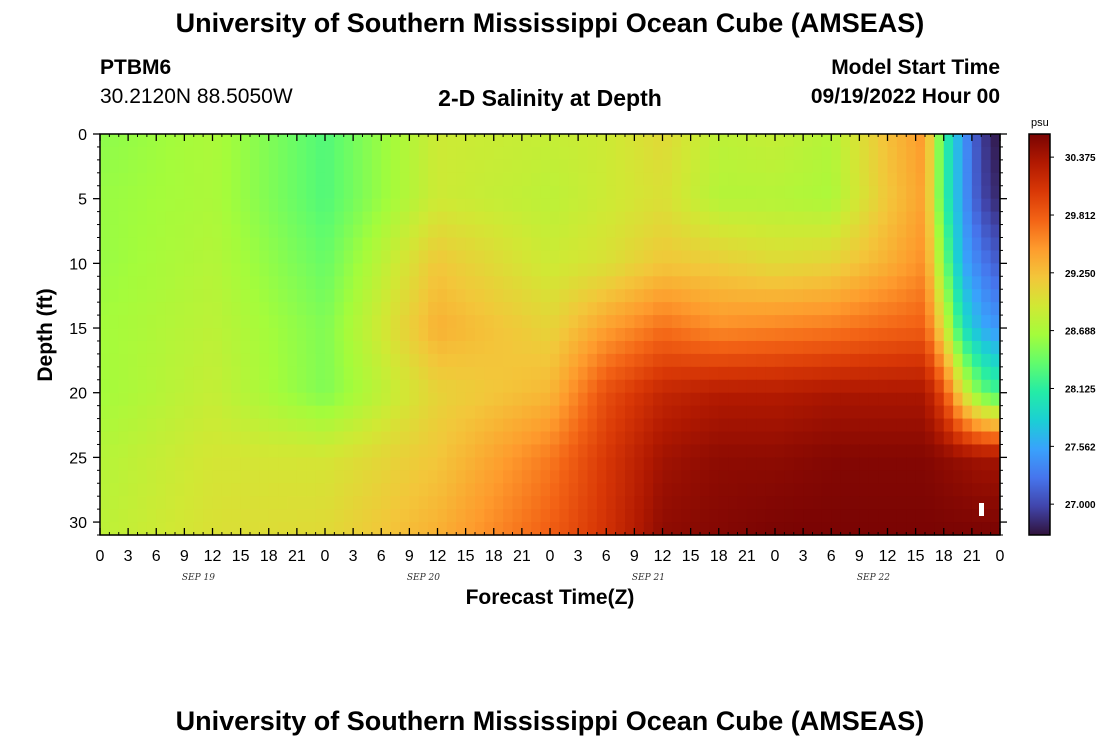  What do you see at coordinates (1080, 158) in the screenshot?
I see `colorbar-tick-label: 30.375` at bounding box center [1080, 158].